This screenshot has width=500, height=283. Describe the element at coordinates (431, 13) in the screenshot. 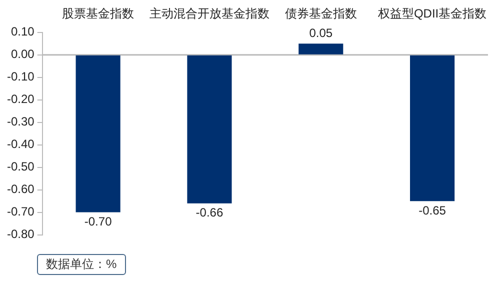

I see `x-tick-label: 权益型QDII基金指数` at that location.